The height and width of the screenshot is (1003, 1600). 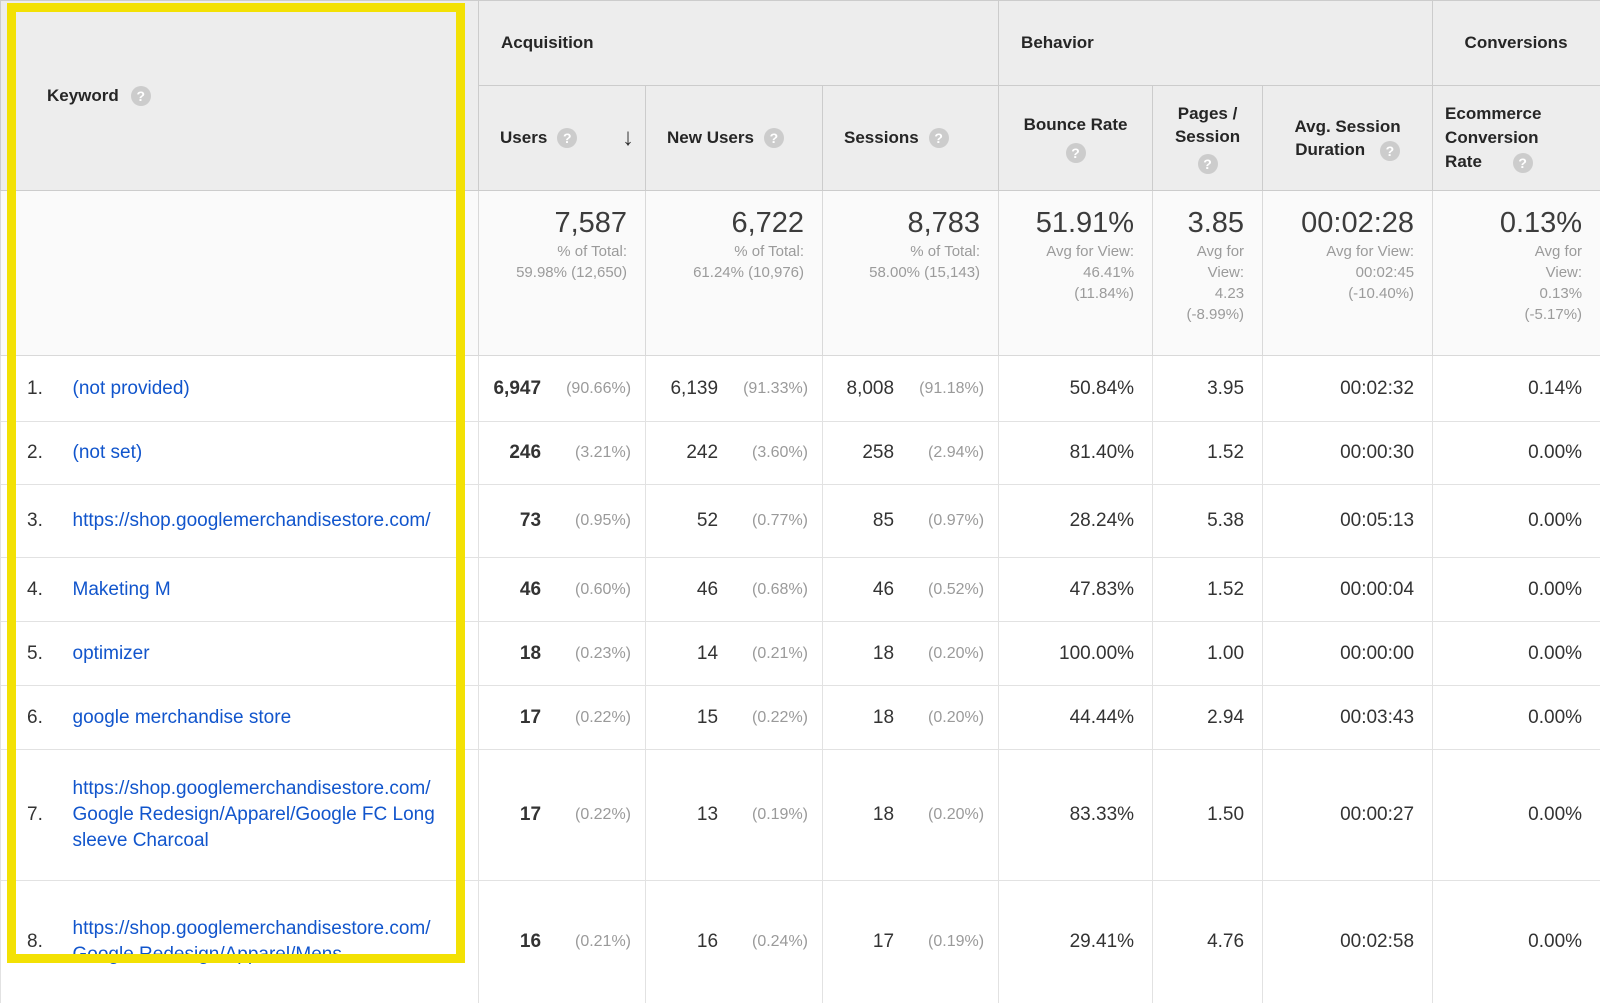 I want to click on users-header-label: Users, so click(x=524, y=137).